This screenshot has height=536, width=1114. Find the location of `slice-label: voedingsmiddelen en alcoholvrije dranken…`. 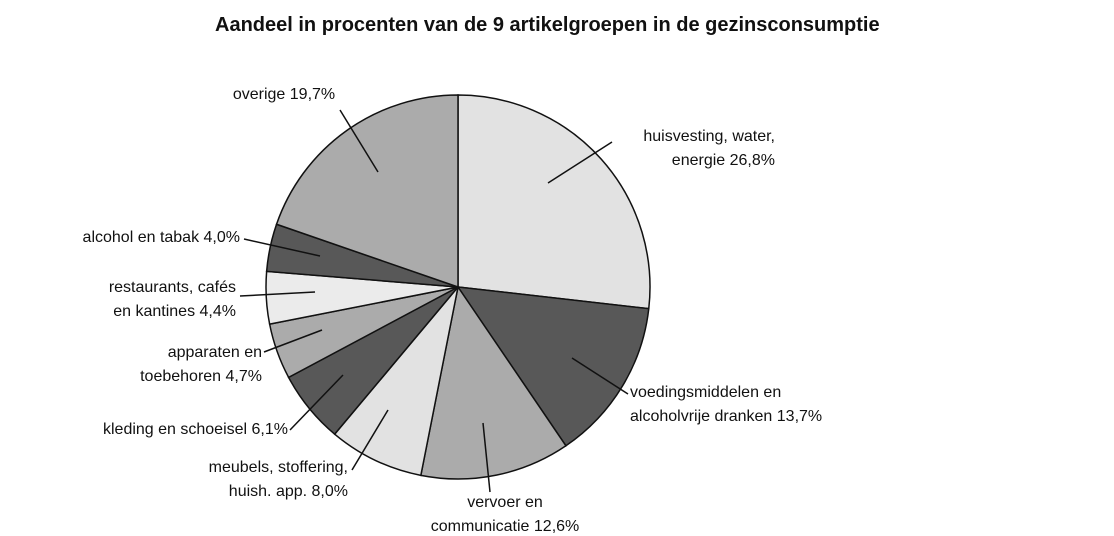

slice-label: voedingsmiddelen en alcoholvrije dranken… is located at coordinates (726, 405).